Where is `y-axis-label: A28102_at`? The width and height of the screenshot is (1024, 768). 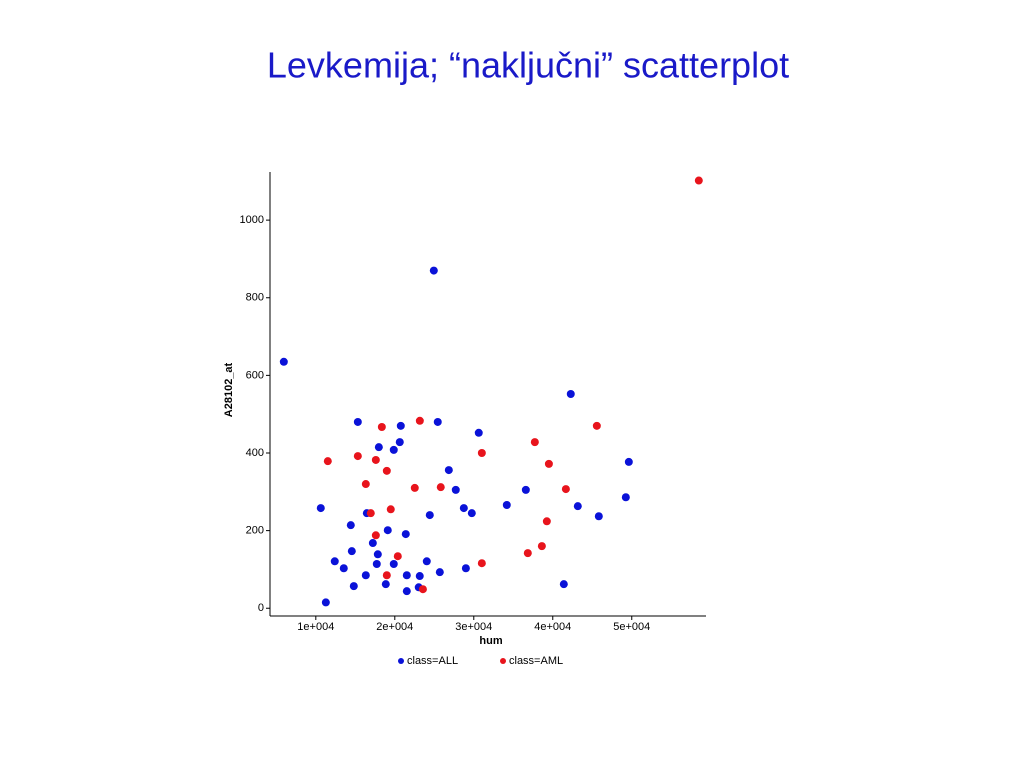
y-axis-label: A28102_at is located at coordinates (229, 389).